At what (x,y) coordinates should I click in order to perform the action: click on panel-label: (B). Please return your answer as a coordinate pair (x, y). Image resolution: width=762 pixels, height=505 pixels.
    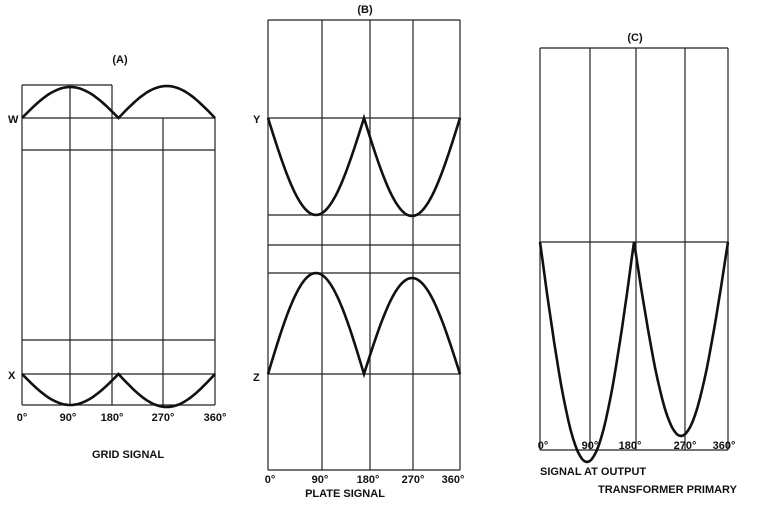
    Looking at the image, I should click on (365, 10).